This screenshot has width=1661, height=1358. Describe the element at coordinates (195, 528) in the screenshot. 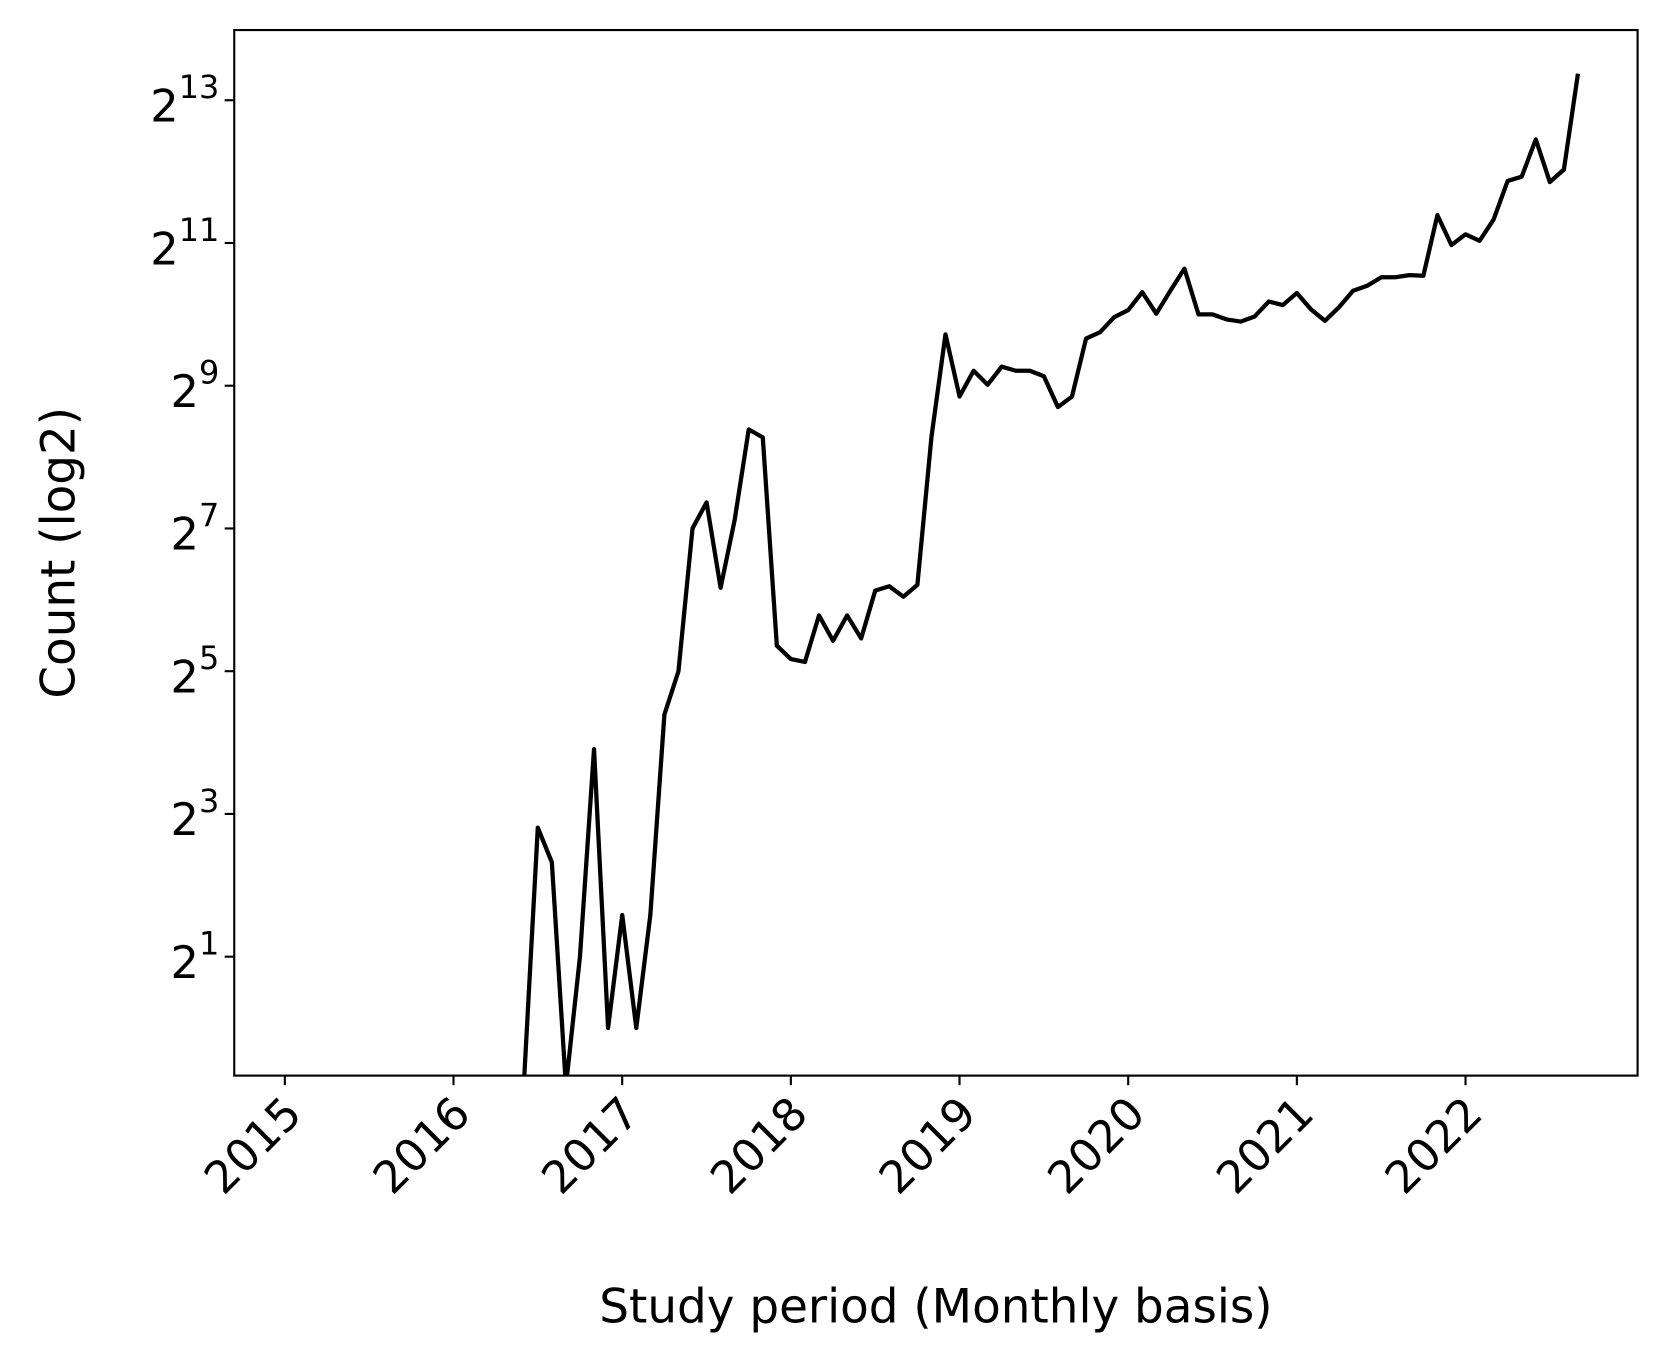

I see `y-tick-label: 27` at that location.